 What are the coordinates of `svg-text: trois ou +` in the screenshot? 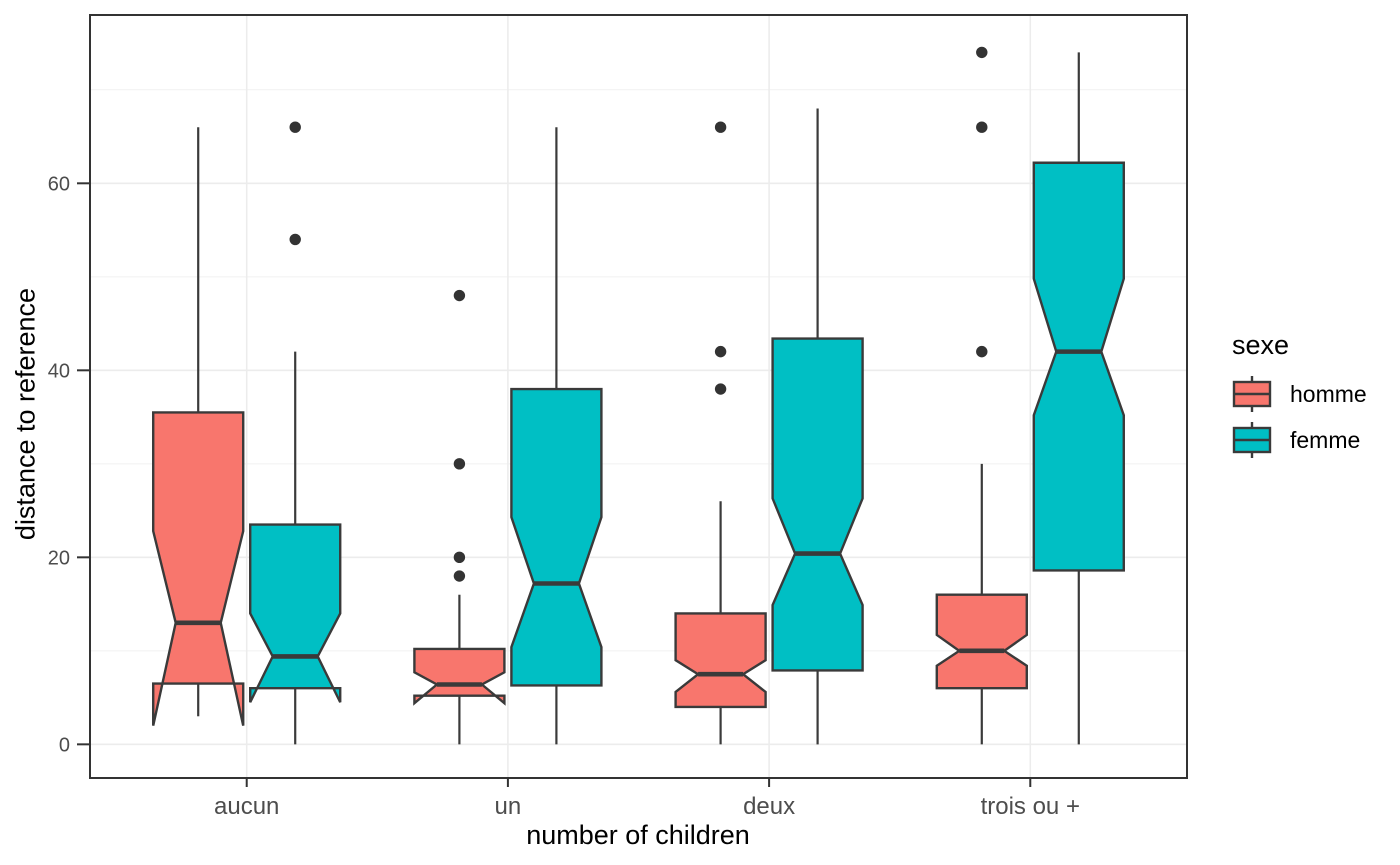 It's located at (1030, 806).